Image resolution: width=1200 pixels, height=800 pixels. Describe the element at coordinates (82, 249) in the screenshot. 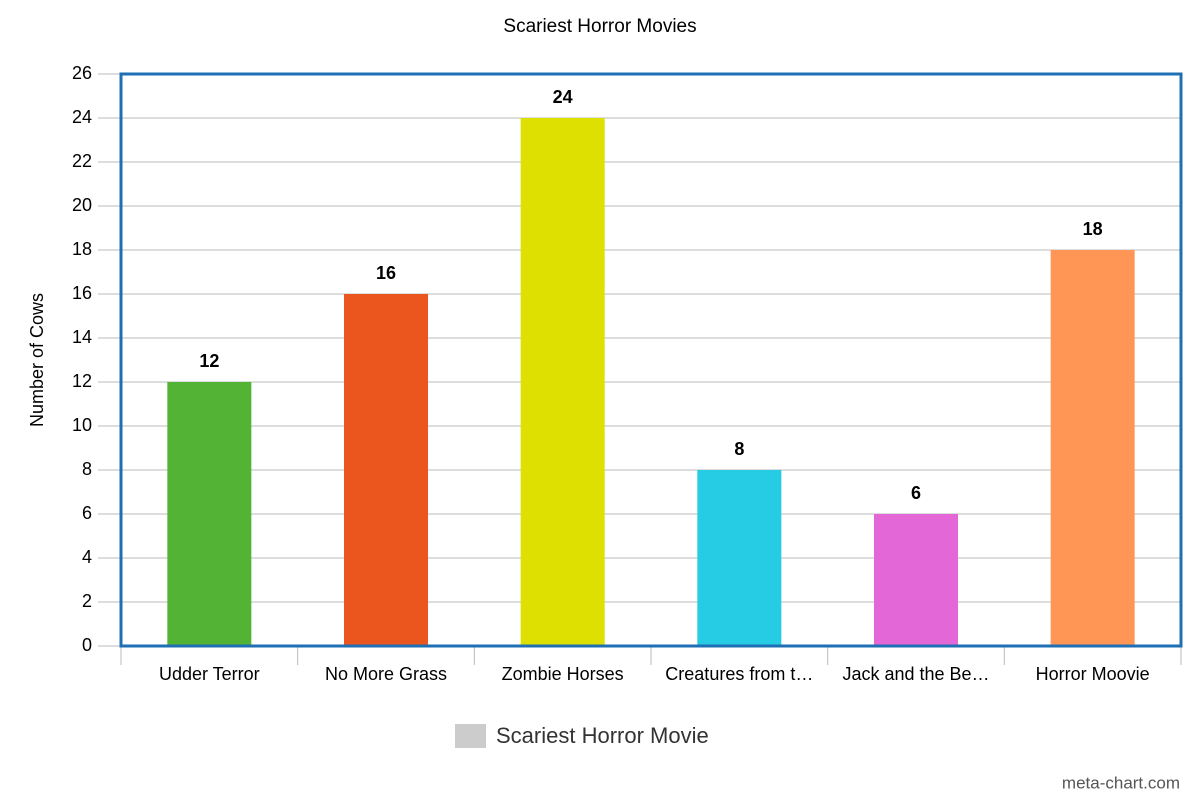

I see `y-tick-label: 18` at that location.